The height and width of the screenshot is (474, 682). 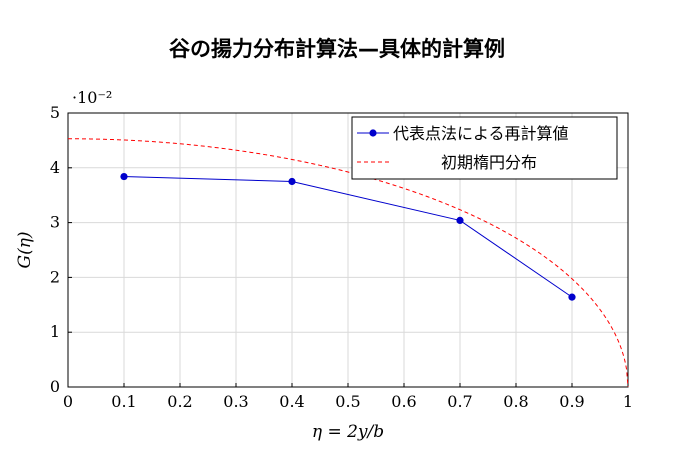 What do you see at coordinates (55, 276) in the screenshot?
I see `y-tick-label: 2` at bounding box center [55, 276].